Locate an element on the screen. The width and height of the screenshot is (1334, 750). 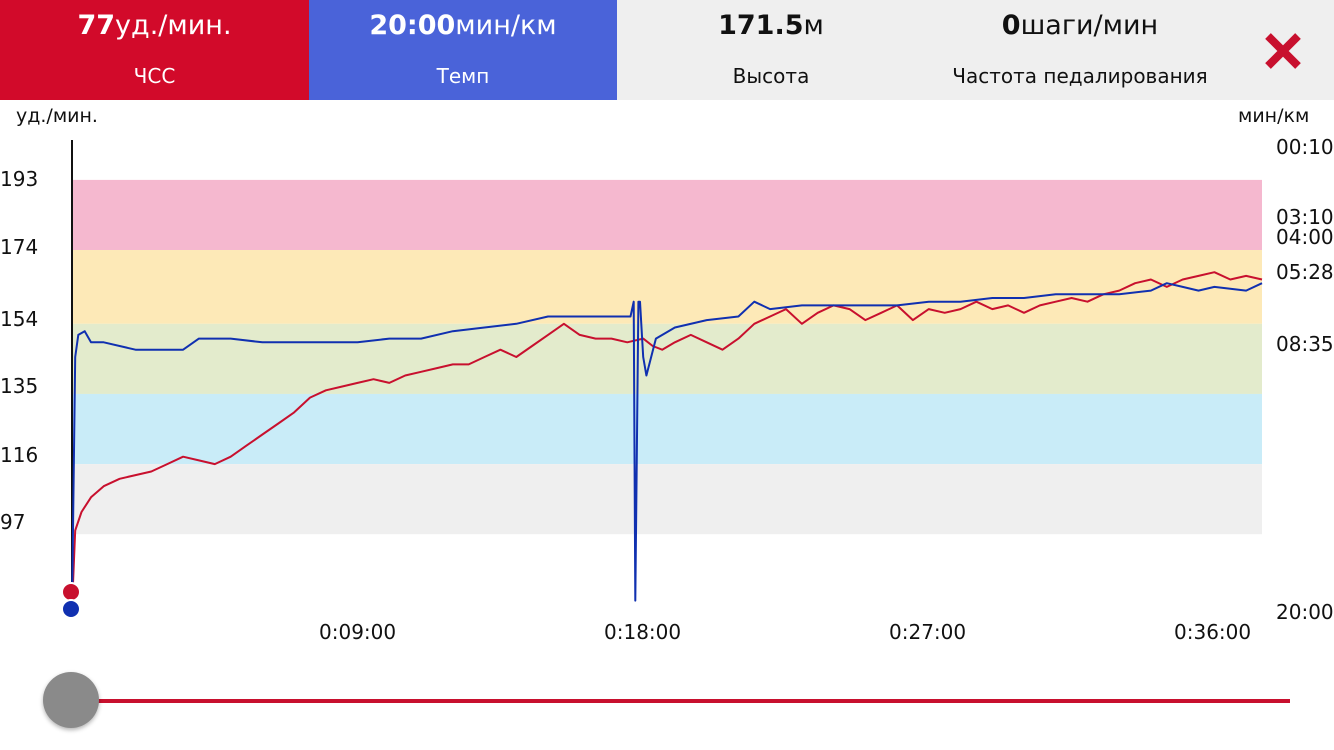
tab-heart-rate: 77уд./мин. ЧСС is located at coordinates (154, 50).